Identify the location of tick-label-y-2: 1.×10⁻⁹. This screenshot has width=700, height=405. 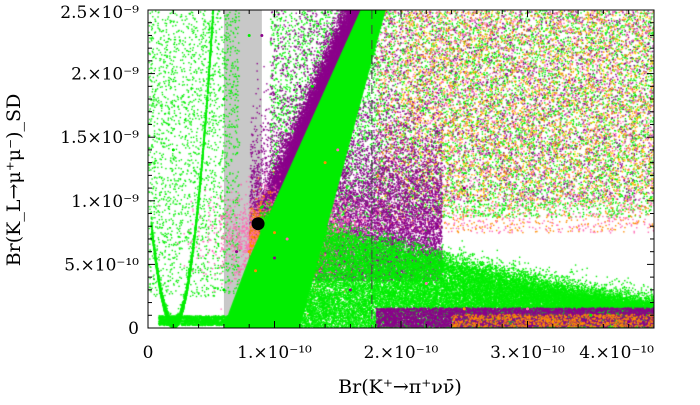
(105, 202).